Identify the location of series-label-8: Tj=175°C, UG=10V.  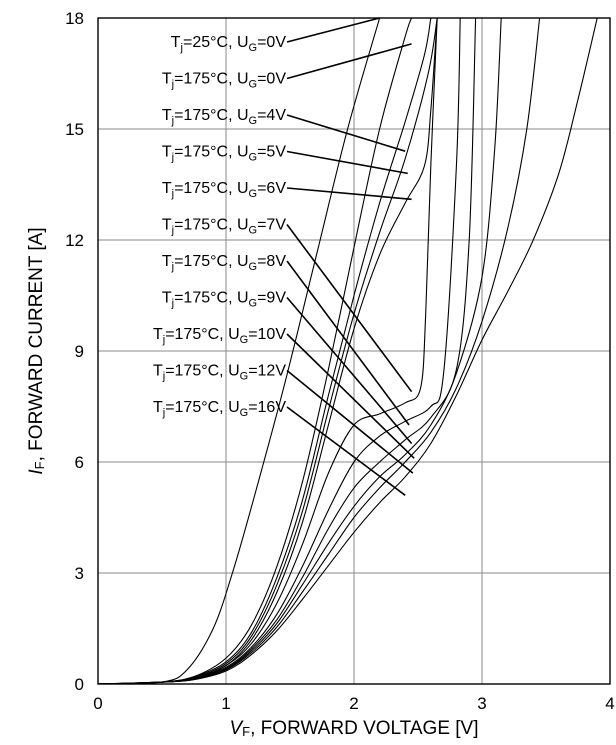
(219, 336).